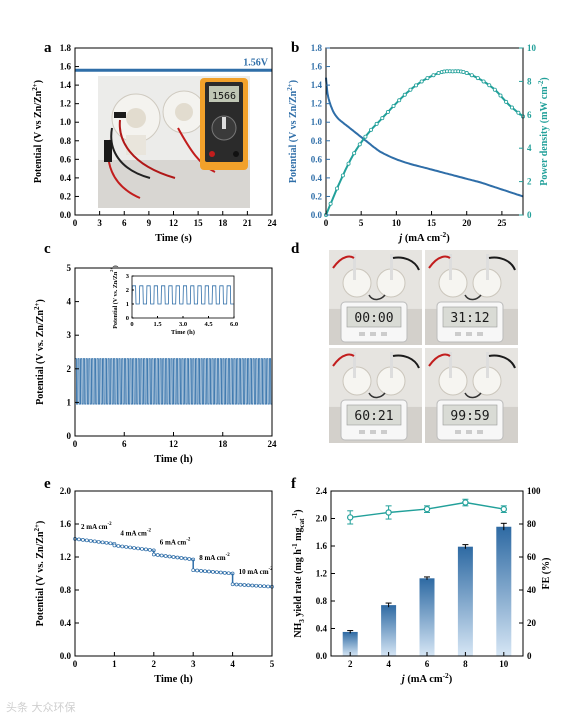  I want to click on multimeter-reading: 1566, so click(224, 96).